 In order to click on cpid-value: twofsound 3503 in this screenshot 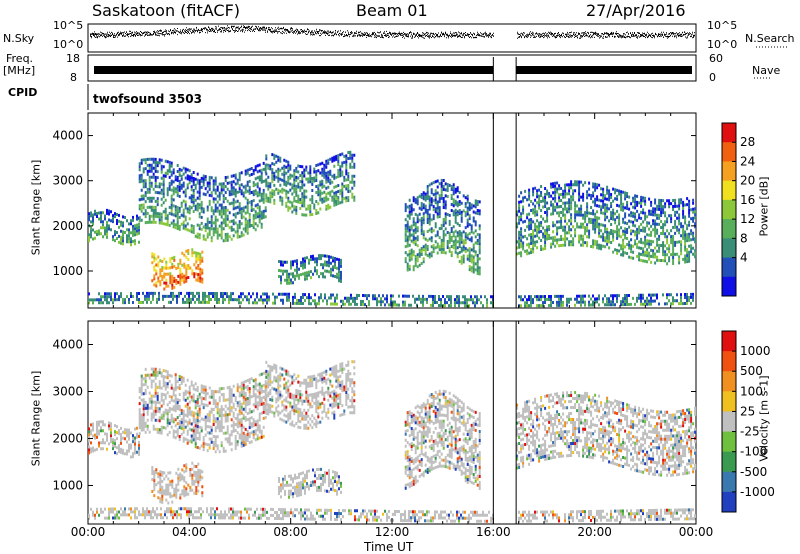, I will do `click(147, 99)`.